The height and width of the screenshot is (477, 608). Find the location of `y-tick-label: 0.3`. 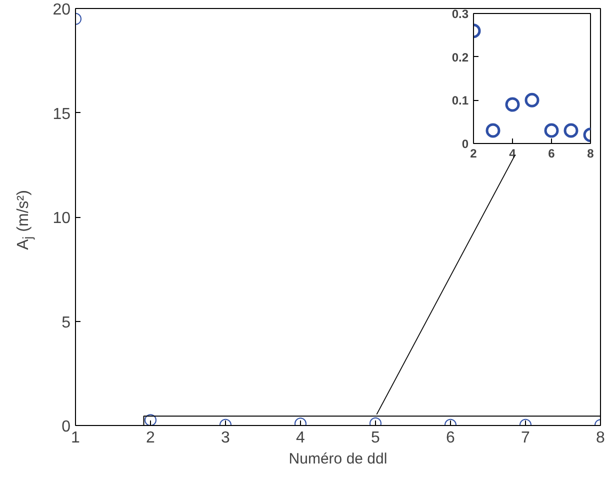

y-tick-label: 0.3 is located at coordinates (460, 14).